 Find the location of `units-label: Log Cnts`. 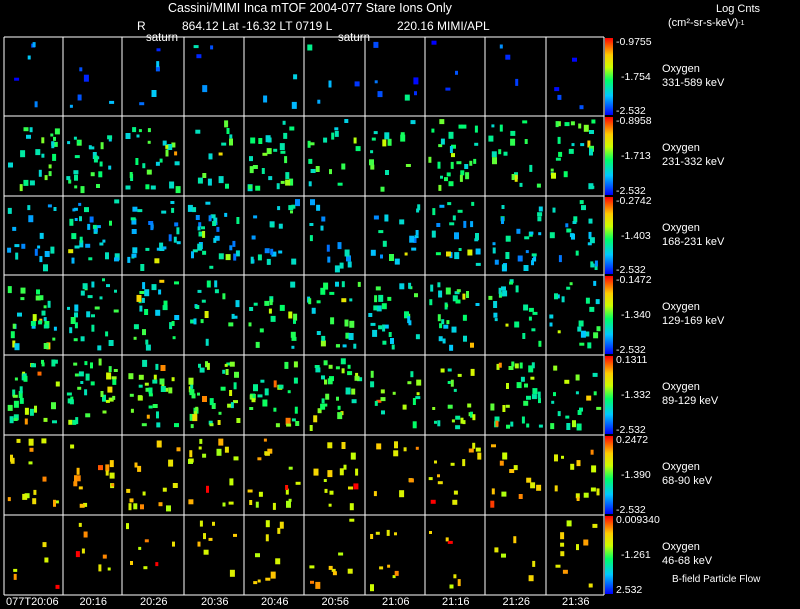

units-label: Log Cnts is located at coordinates (738, 9).